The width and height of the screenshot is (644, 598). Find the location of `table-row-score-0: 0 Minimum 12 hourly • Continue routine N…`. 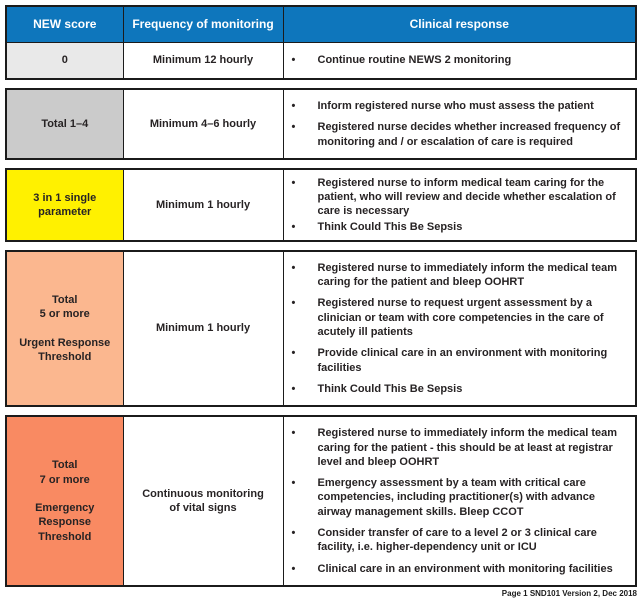

table-row-score-0: 0 Minimum 12 hourly • Continue routine N… is located at coordinates (321, 61).